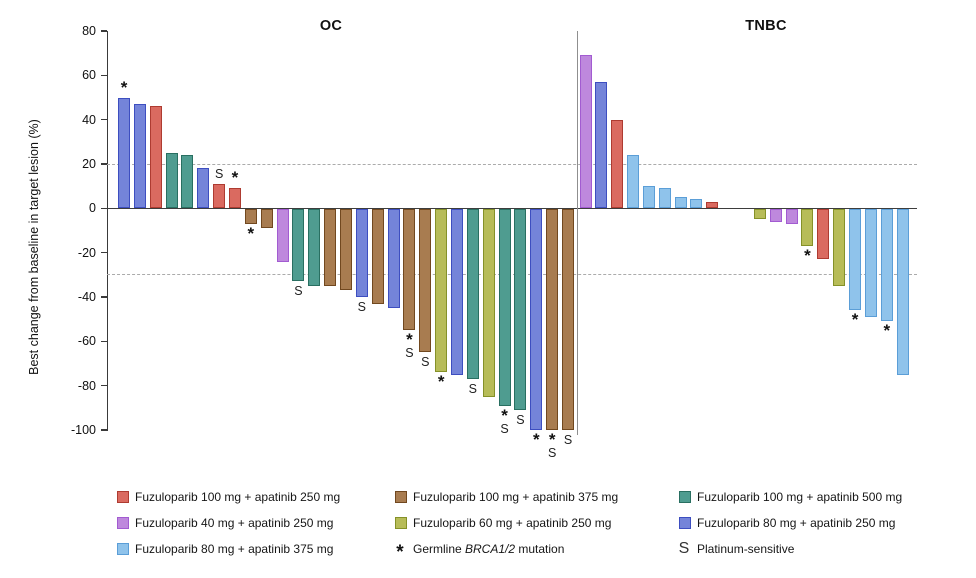  I want to click on panel-title-tnbc: TNBC, so click(766, 26).